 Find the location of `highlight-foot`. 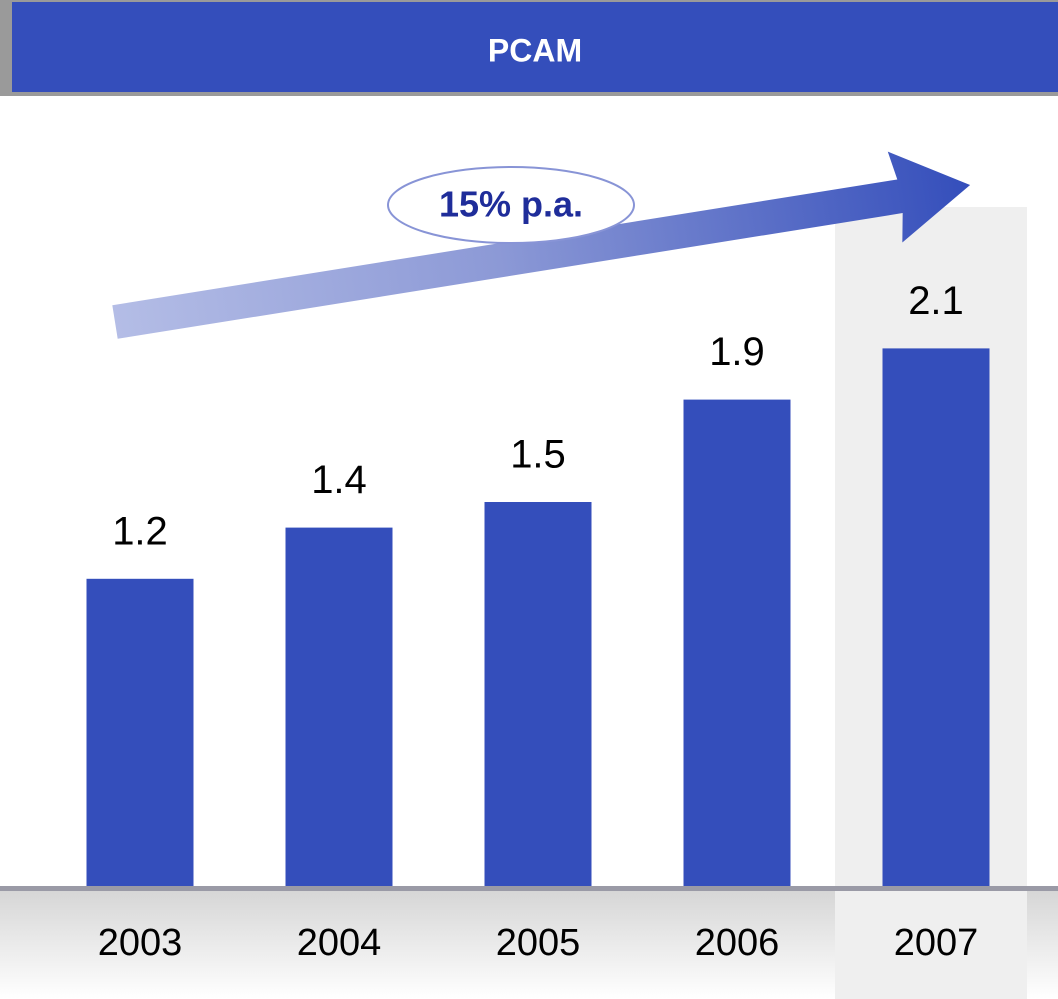

highlight-foot is located at coordinates (931, 945).